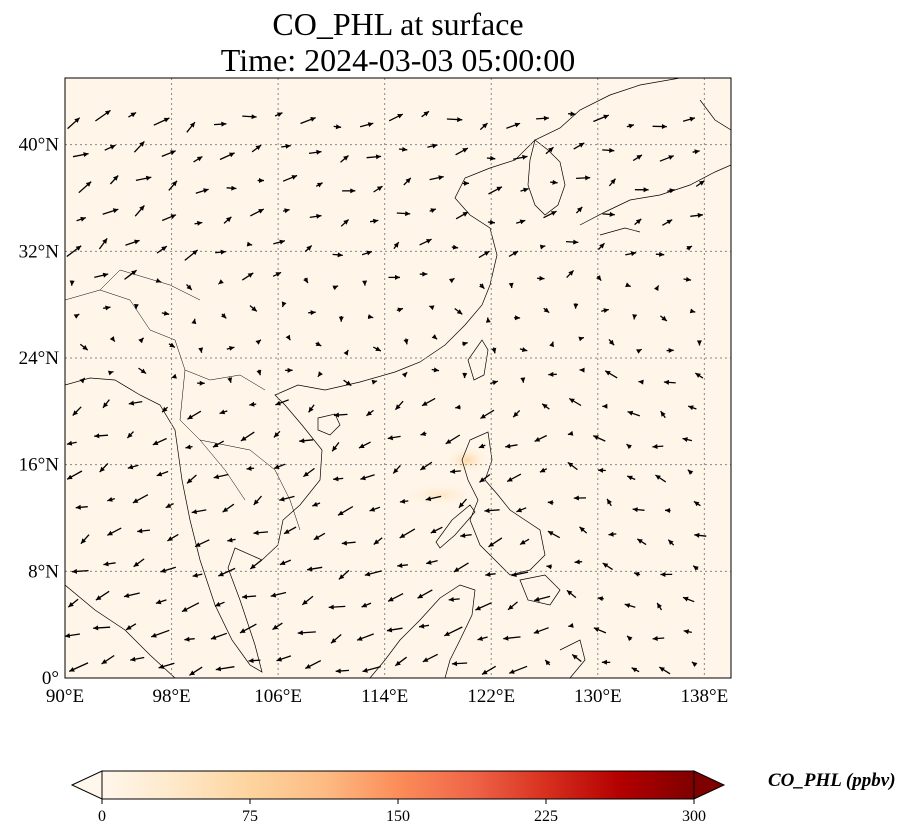 The image size is (919, 836). What do you see at coordinates (171, 696) in the screenshot?
I see `lon-tick-label: 98°E` at bounding box center [171, 696].